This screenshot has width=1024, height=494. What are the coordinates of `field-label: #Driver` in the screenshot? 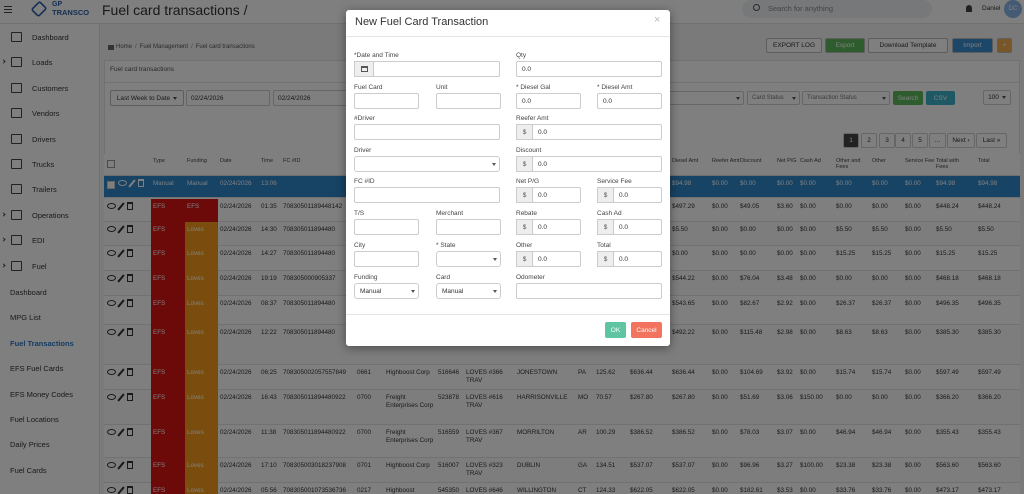 It's located at (364, 118).